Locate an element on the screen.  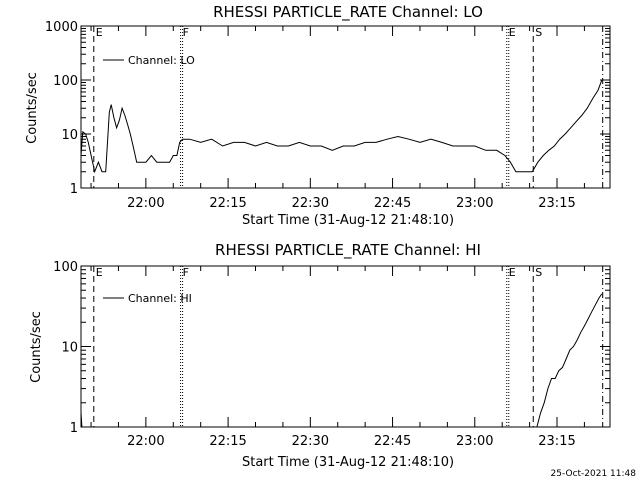
y-tick-label: 1000 is located at coordinates (61, 27).